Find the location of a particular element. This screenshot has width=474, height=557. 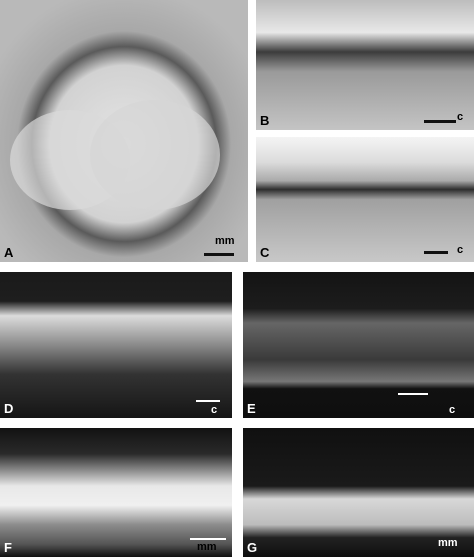

panel-letter: D is located at coordinates (8, 408).